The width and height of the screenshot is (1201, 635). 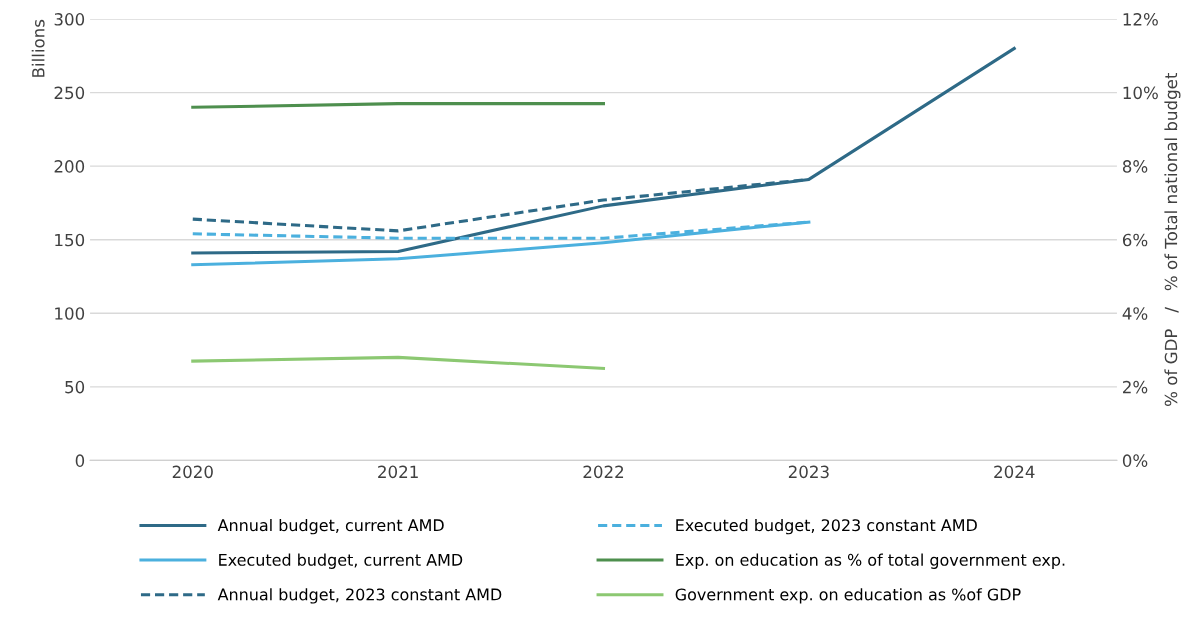 What do you see at coordinates (1172, 239) in the screenshot?
I see `y2-axis-title: % of GDP / % of Total national budget` at bounding box center [1172, 239].